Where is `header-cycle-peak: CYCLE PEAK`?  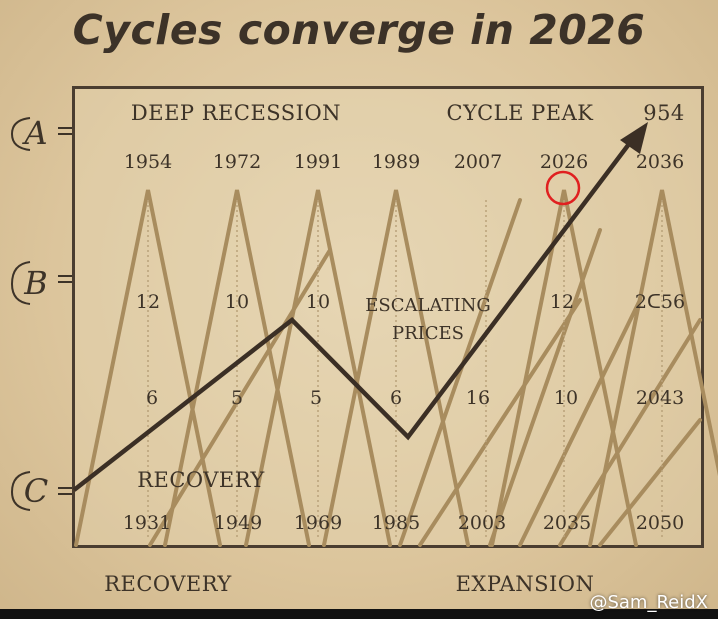
header-cycle-peak: CYCLE PEAK is located at coordinates (520, 113).